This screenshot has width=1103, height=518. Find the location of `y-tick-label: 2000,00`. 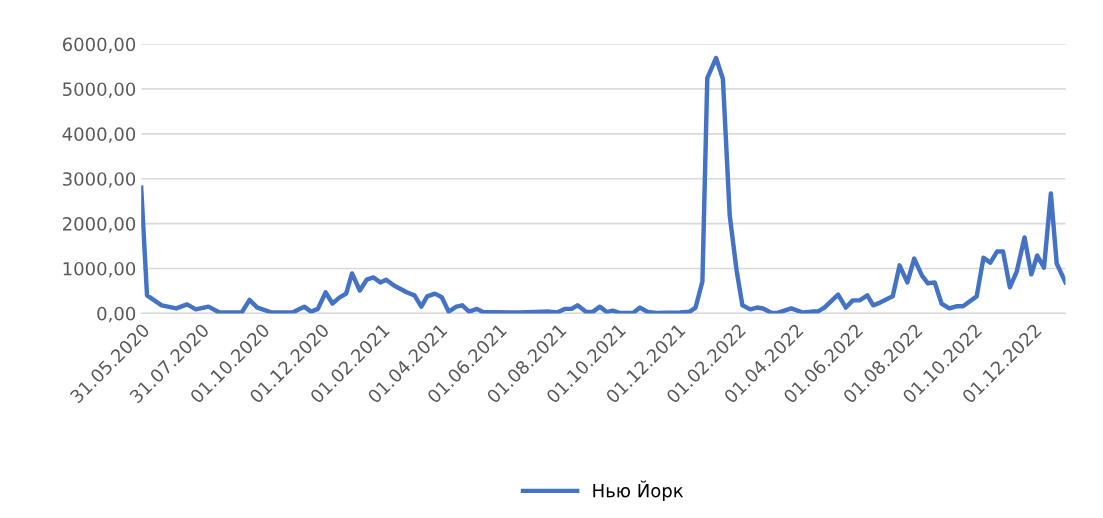

y-tick-label: 2000,00 is located at coordinates (99, 225).